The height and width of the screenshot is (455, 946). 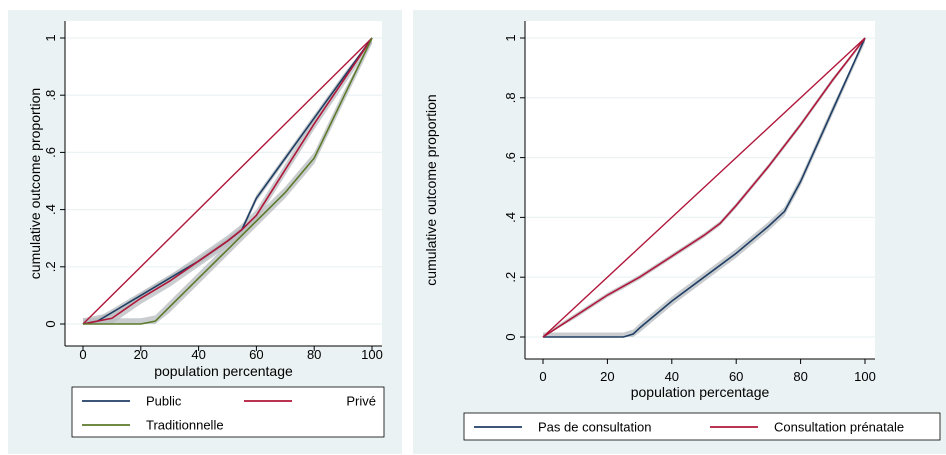 I want to click on legend-label: Privé, so click(x=361, y=401).